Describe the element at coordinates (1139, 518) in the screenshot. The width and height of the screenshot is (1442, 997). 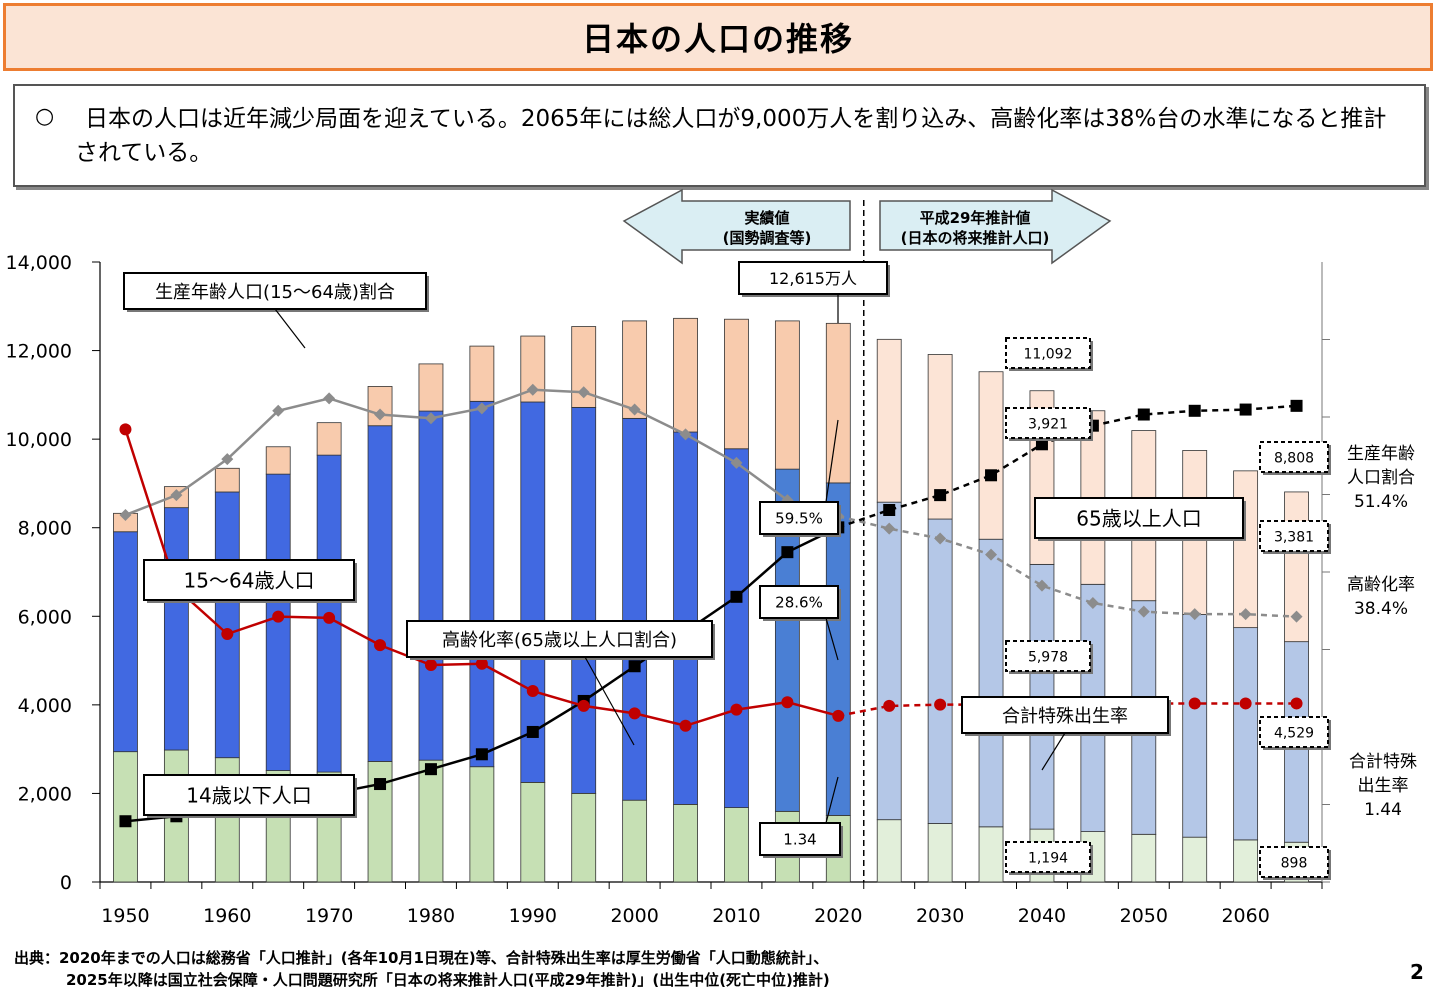
I see `age-65-label-box` at that location.